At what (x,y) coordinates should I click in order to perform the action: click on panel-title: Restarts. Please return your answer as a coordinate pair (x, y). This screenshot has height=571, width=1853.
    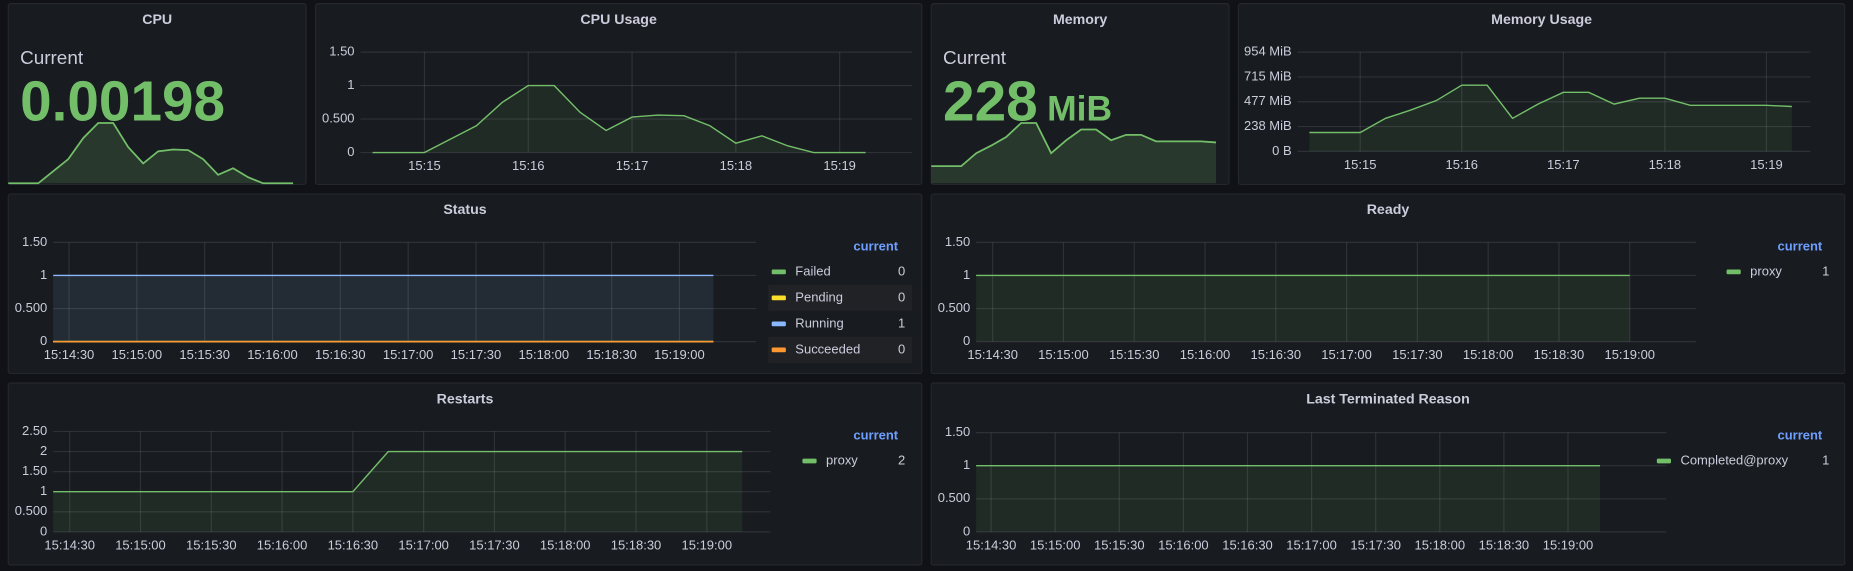
    Looking at the image, I should click on (465, 399).